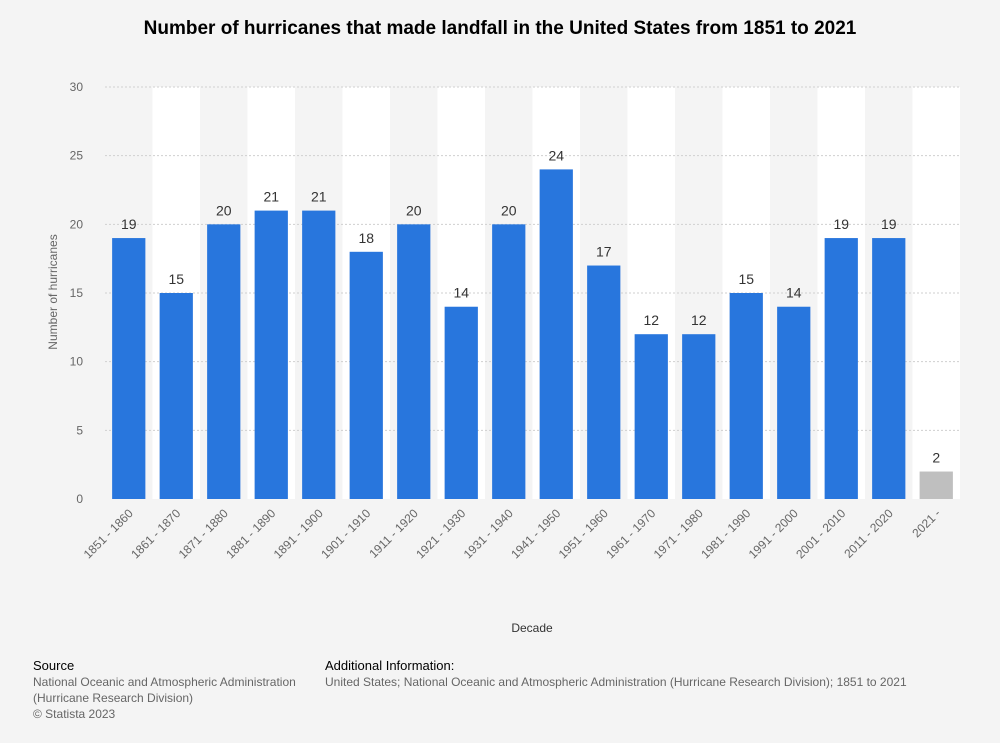  Describe the element at coordinates (535, 533) in the screenshot. I see `x-tick-label: 1941 - 1950` at that location.